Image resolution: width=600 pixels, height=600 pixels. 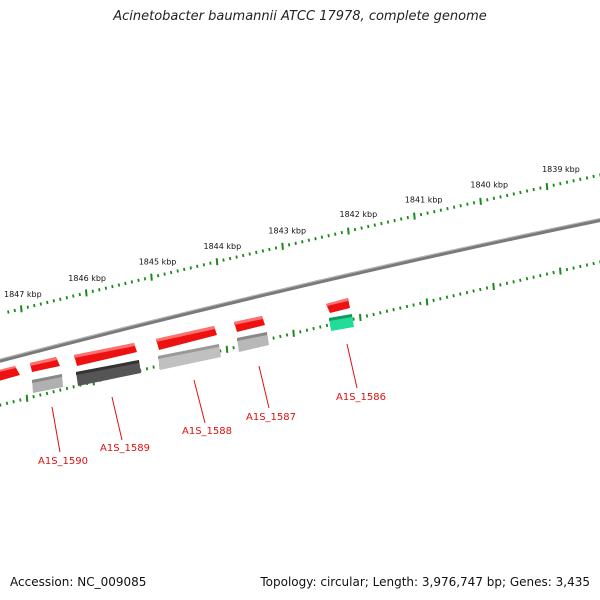 What do you see at coordinates (361, 397) in the screenshot?
I see `gene-label-A1S_1586: A1S_1586` at bounding box center [361, 397].